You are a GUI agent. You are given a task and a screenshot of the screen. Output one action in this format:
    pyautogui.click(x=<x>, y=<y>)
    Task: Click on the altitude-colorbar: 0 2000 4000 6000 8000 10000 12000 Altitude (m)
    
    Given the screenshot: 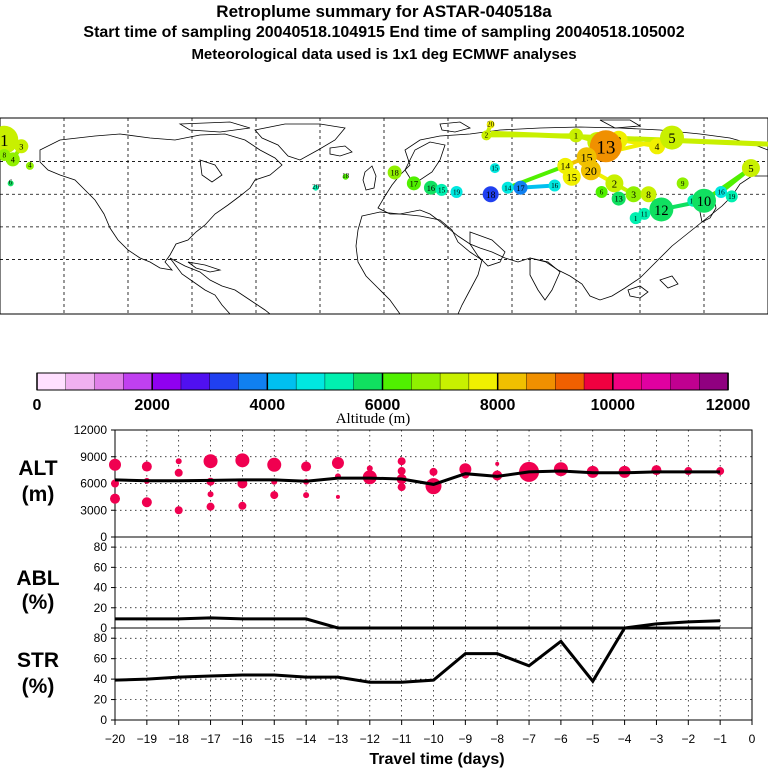 What is the action you would take?
    pyautogui.click(x=392, y=399)
    